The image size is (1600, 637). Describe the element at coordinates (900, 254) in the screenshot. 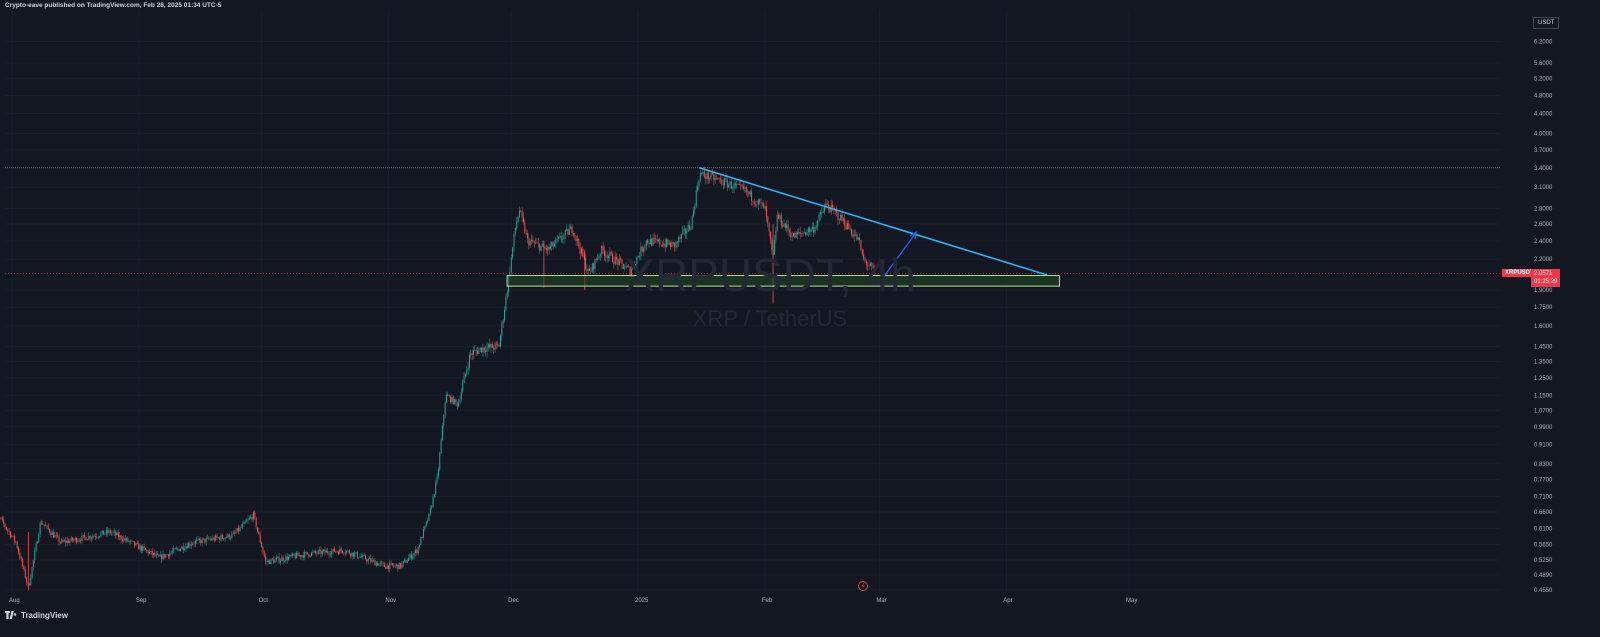

I see `projection-arrow` at that location.